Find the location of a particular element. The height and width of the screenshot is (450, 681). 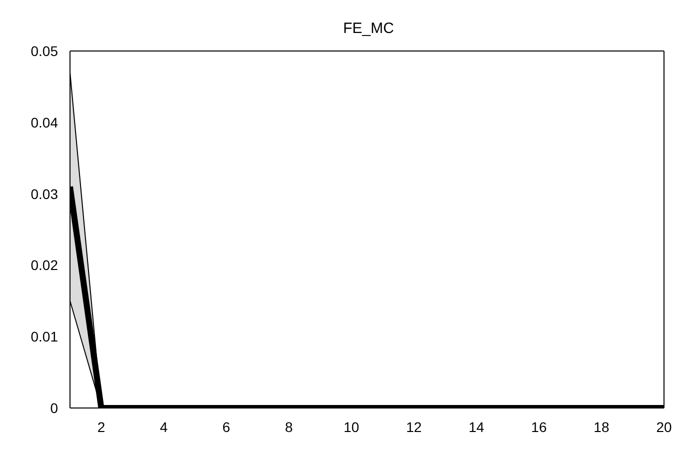

y-tick-label: 0.04 is located at coordinates (44, 122).